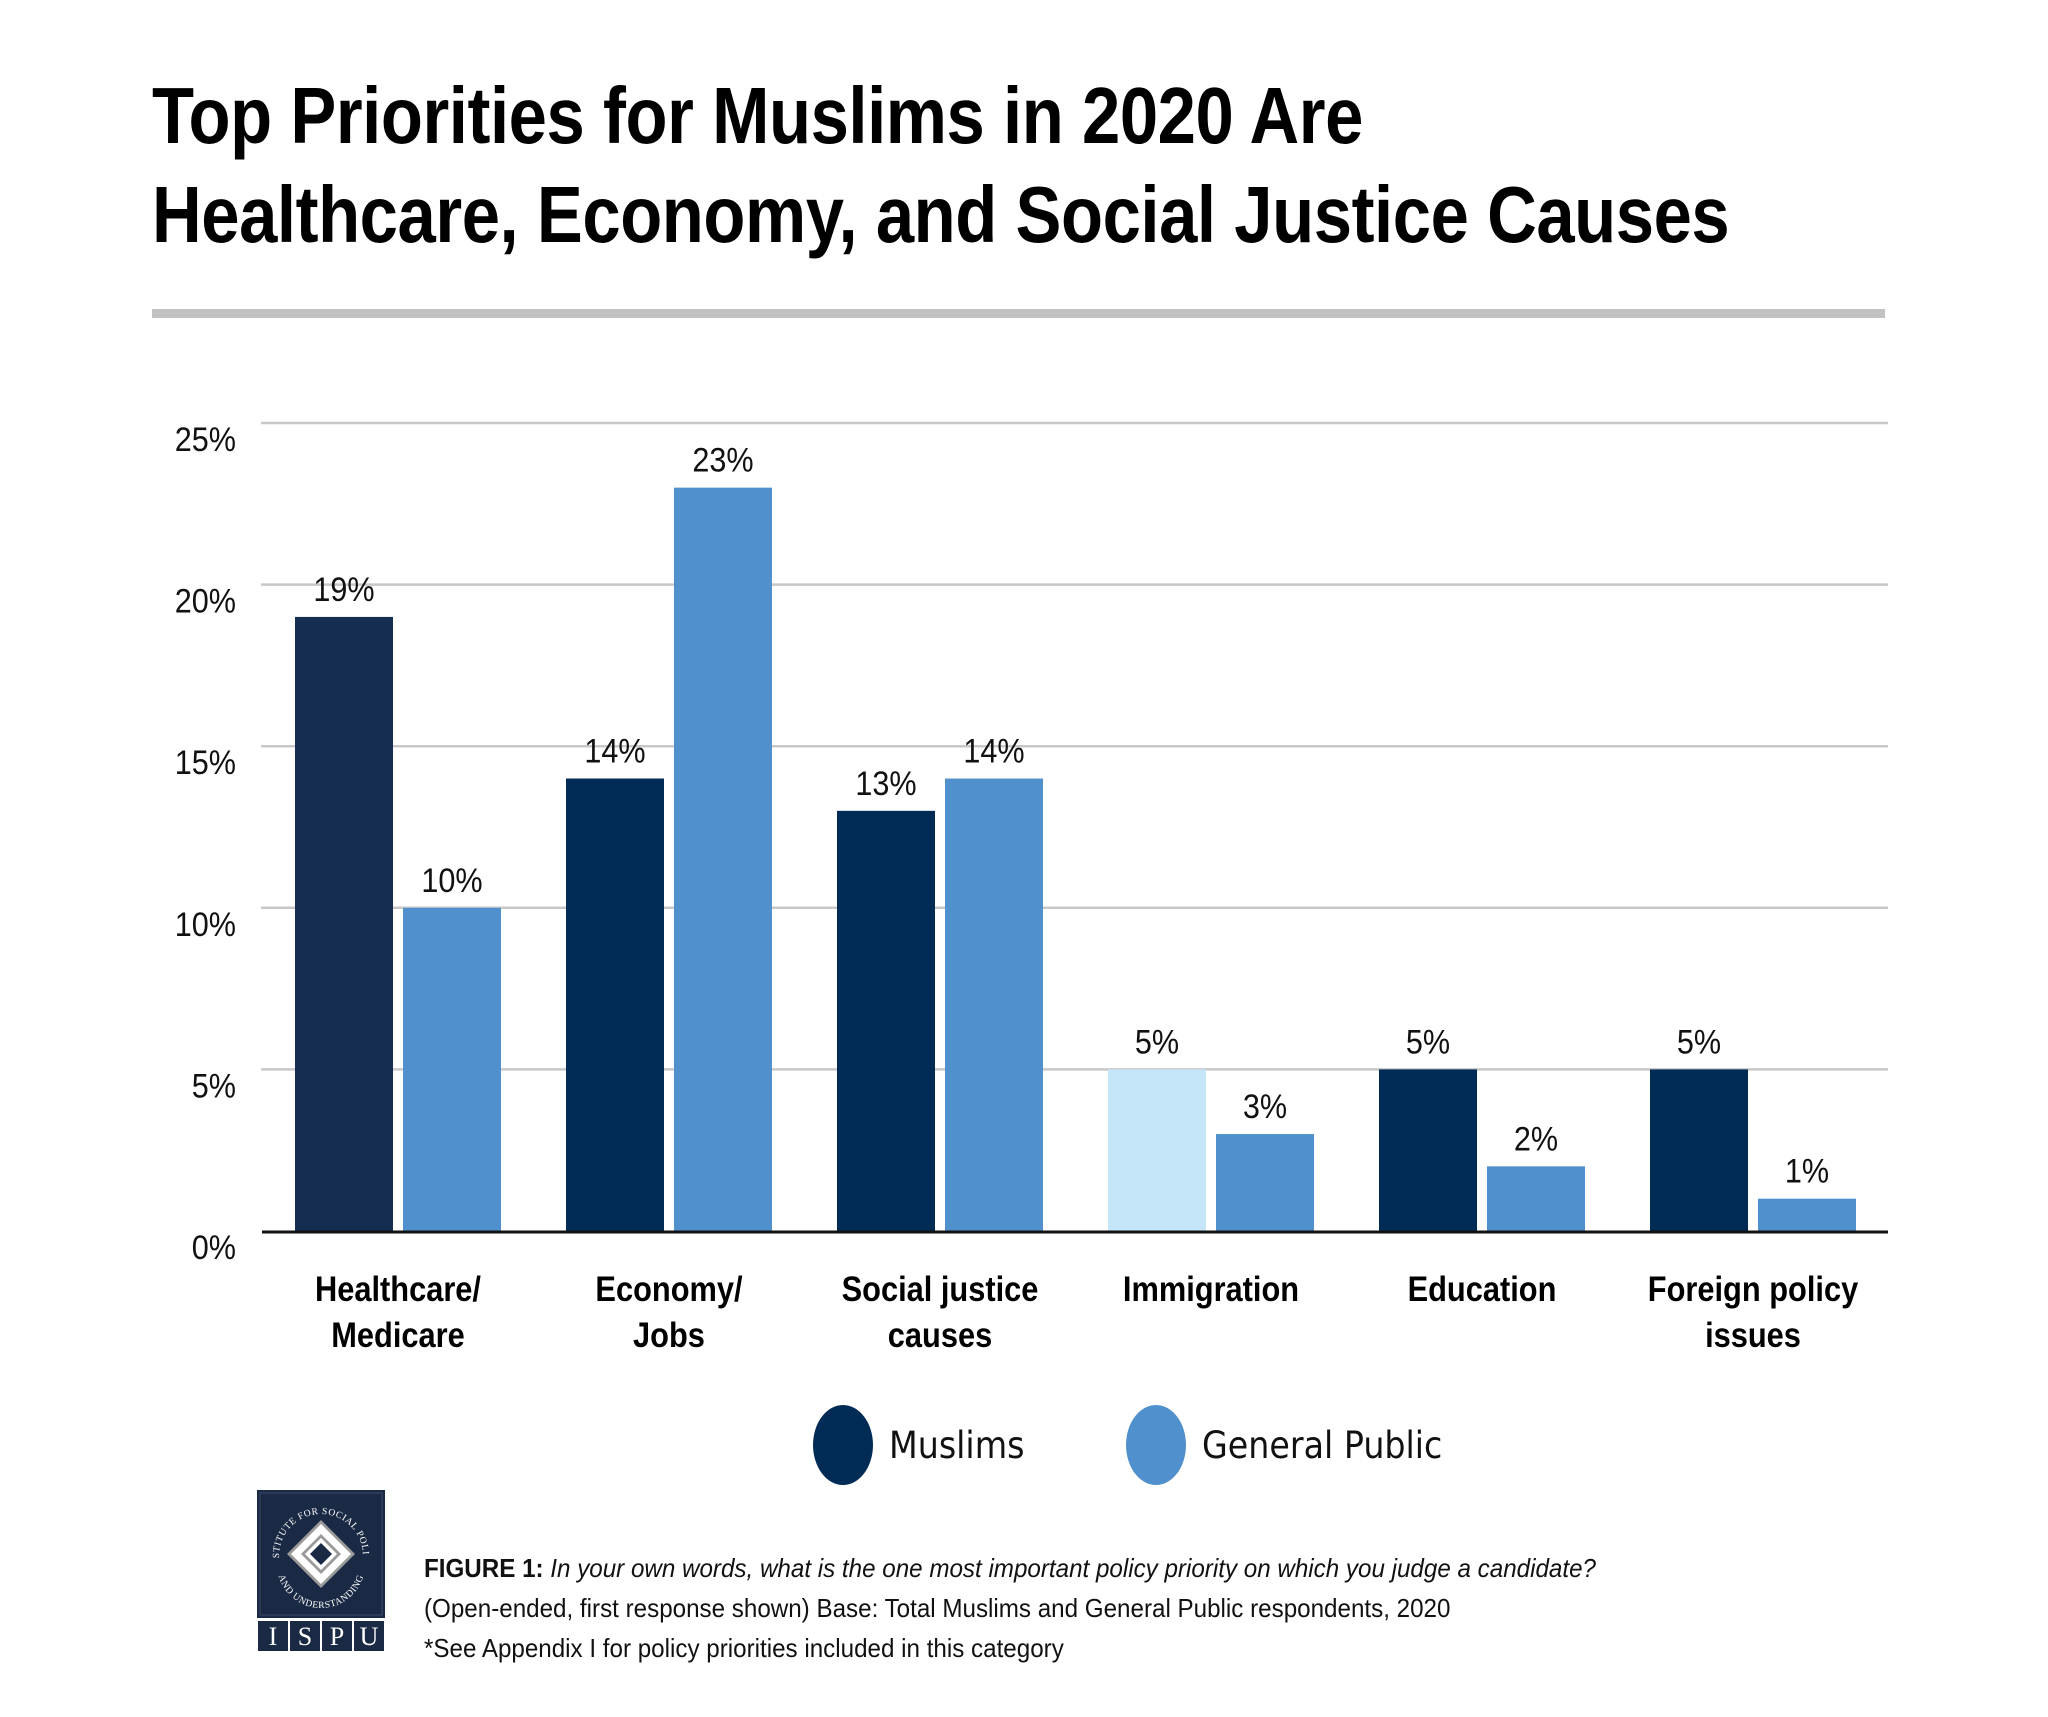  Describe the element at coordinates (1482, 1288) in the screenshot. I see `category-label-4-line-0: Education` at that location.